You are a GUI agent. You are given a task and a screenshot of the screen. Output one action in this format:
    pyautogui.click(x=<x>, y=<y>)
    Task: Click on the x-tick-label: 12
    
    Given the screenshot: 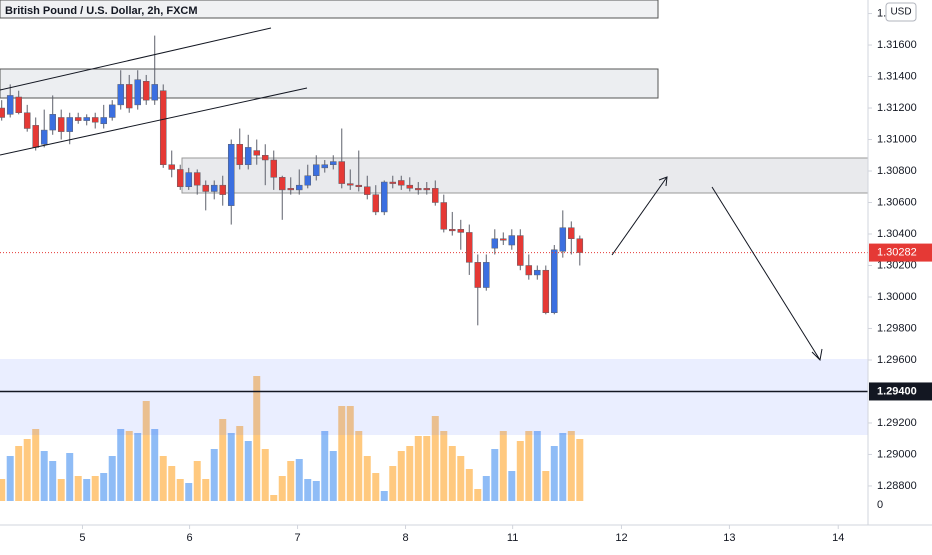 What is the action you would take?
    pyautogui.click(x=621, y=538)
    